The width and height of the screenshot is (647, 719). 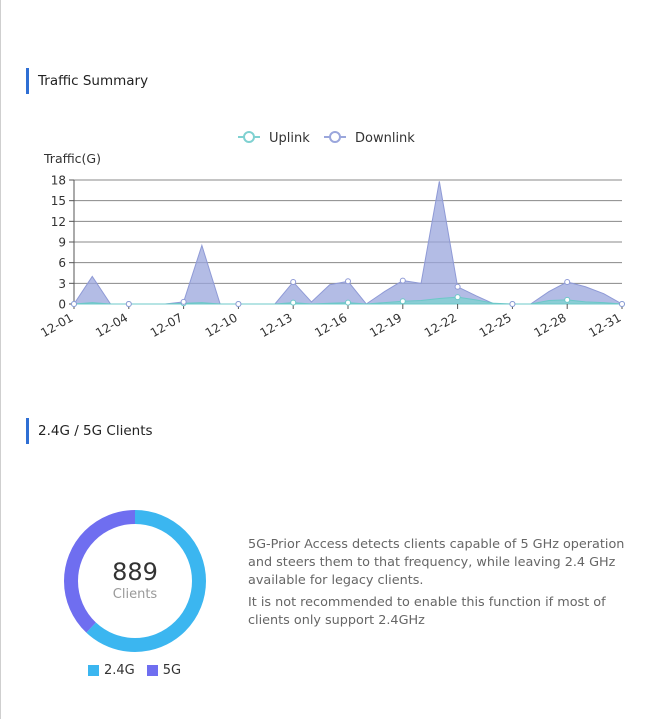 What do you see at coordinates (172, 670) in the screenshot?
I see `legend-label-5g: 5G` at bounding box center [172, 670].